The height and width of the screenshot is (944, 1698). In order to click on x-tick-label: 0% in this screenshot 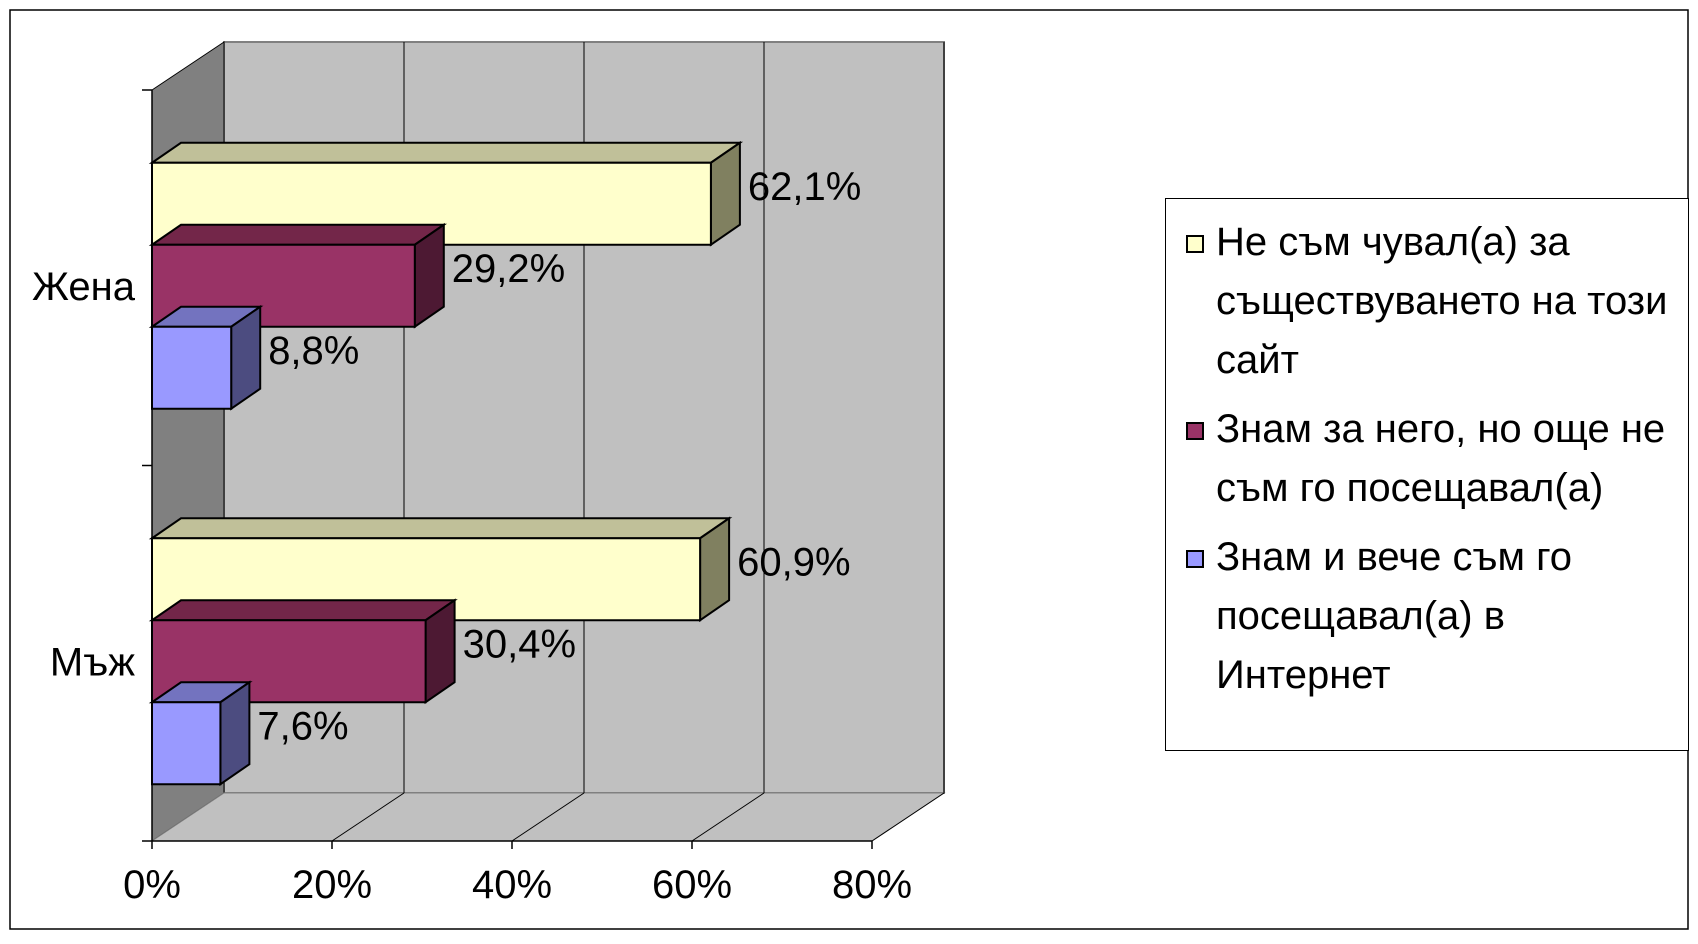, I will do `click(152, 885)`.